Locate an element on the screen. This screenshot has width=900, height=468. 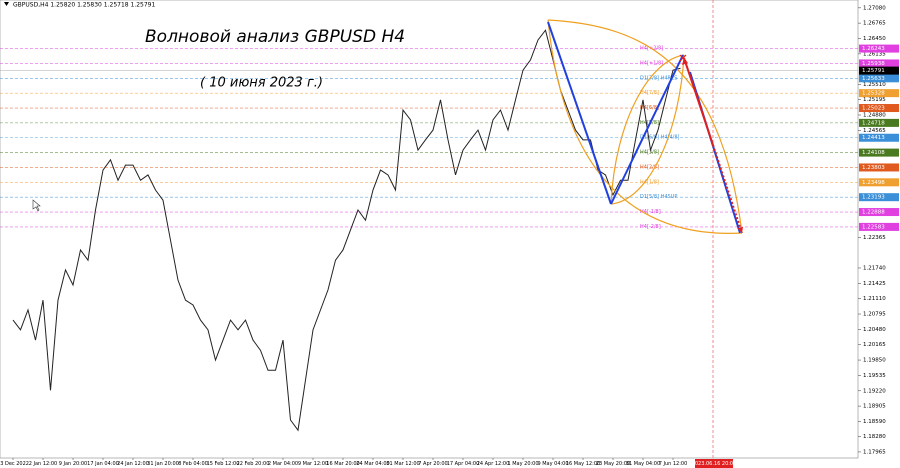
level-price: 1.26243 is located at coordinates (873, 49).